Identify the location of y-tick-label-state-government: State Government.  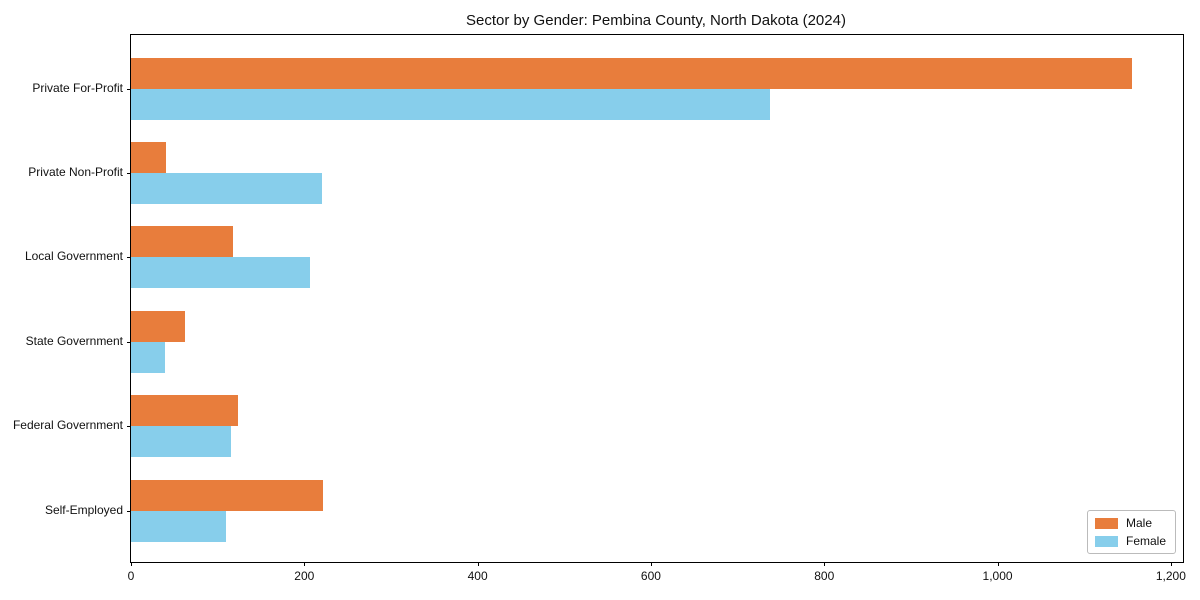
(74, 340).